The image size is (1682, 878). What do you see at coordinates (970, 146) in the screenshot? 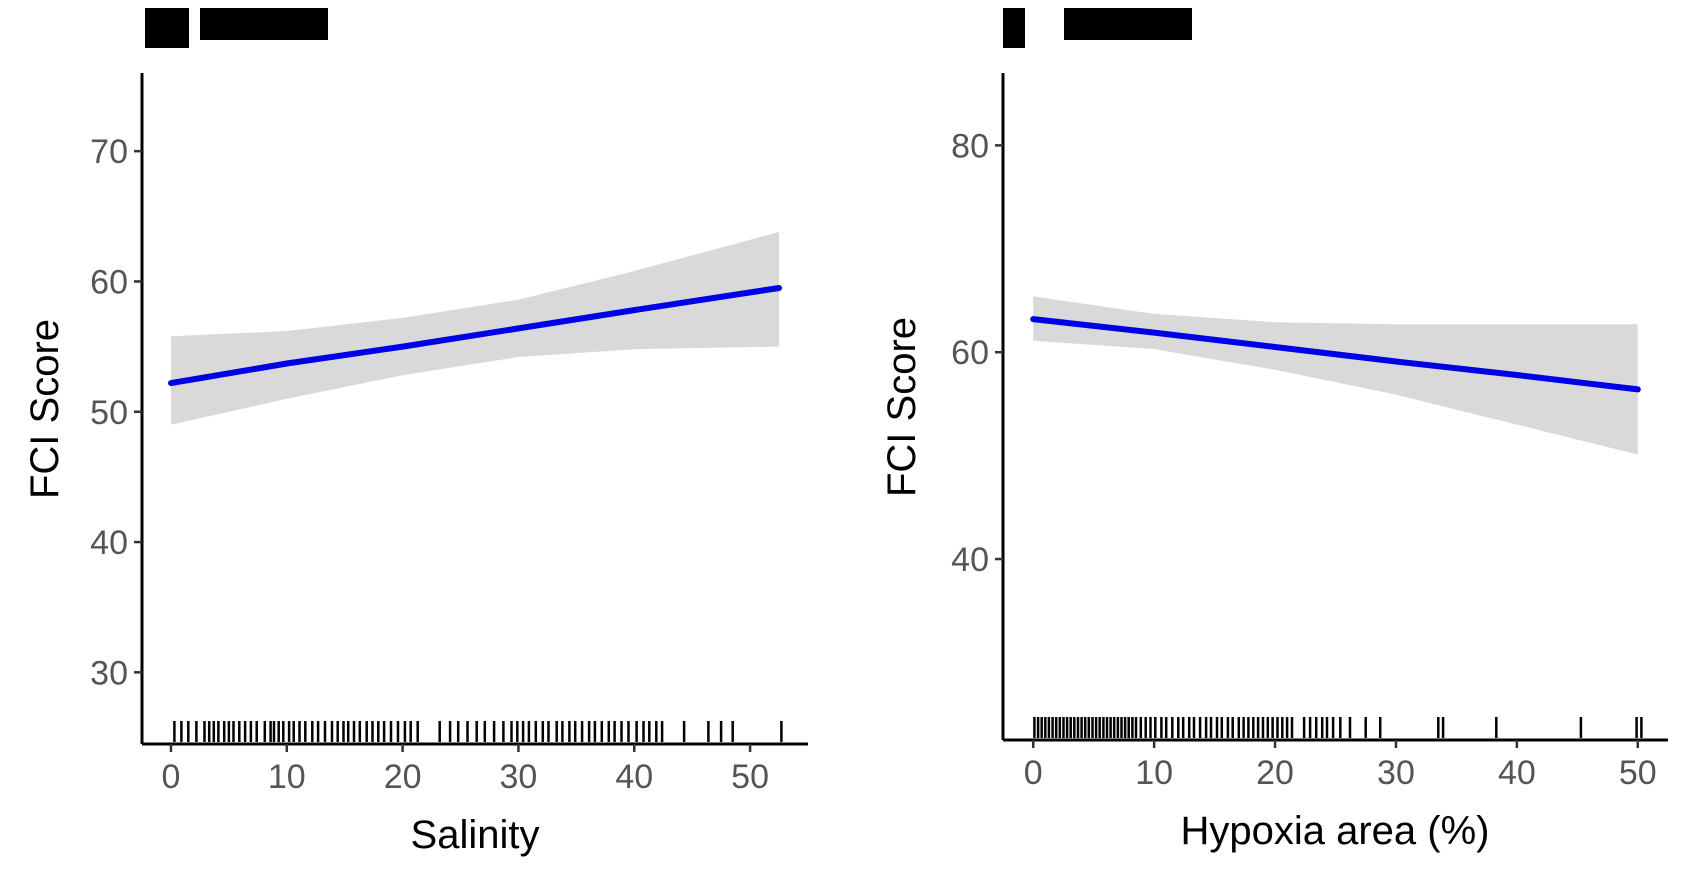
I see `y-tick-label: 80` at bounding box center [970, 146].